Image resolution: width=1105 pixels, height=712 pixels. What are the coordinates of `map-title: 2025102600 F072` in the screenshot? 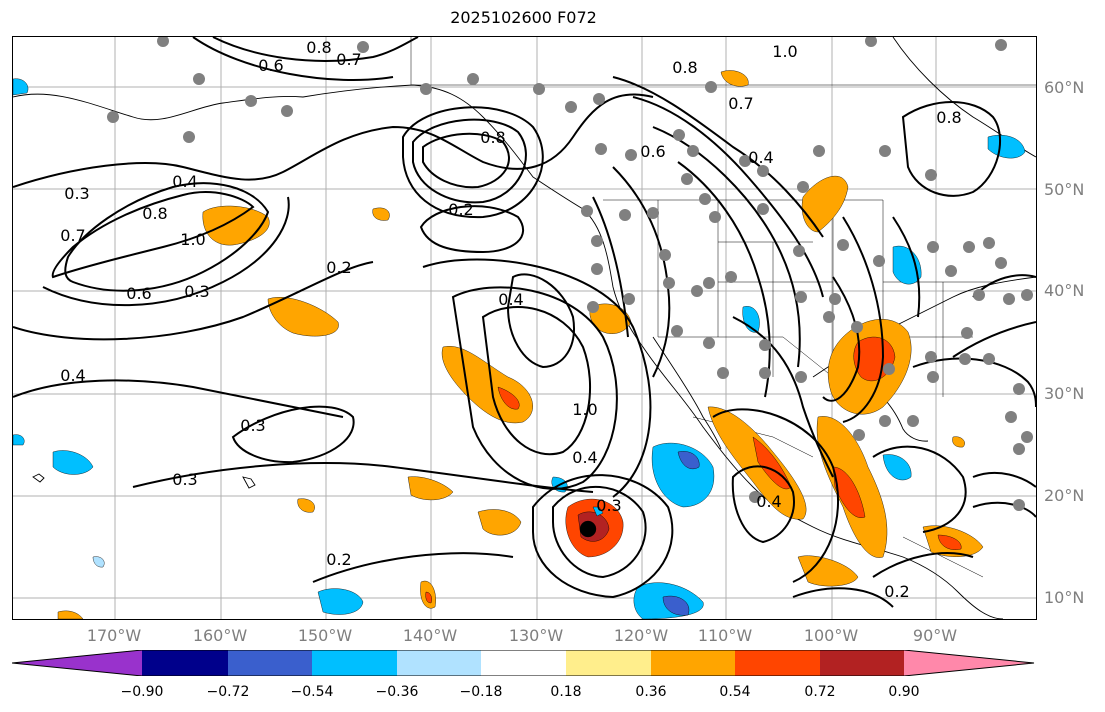 It's located at (523, 17).